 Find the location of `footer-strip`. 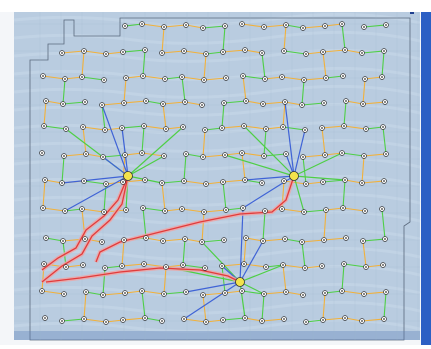

footer-strip is located at coordinates (217, 335).